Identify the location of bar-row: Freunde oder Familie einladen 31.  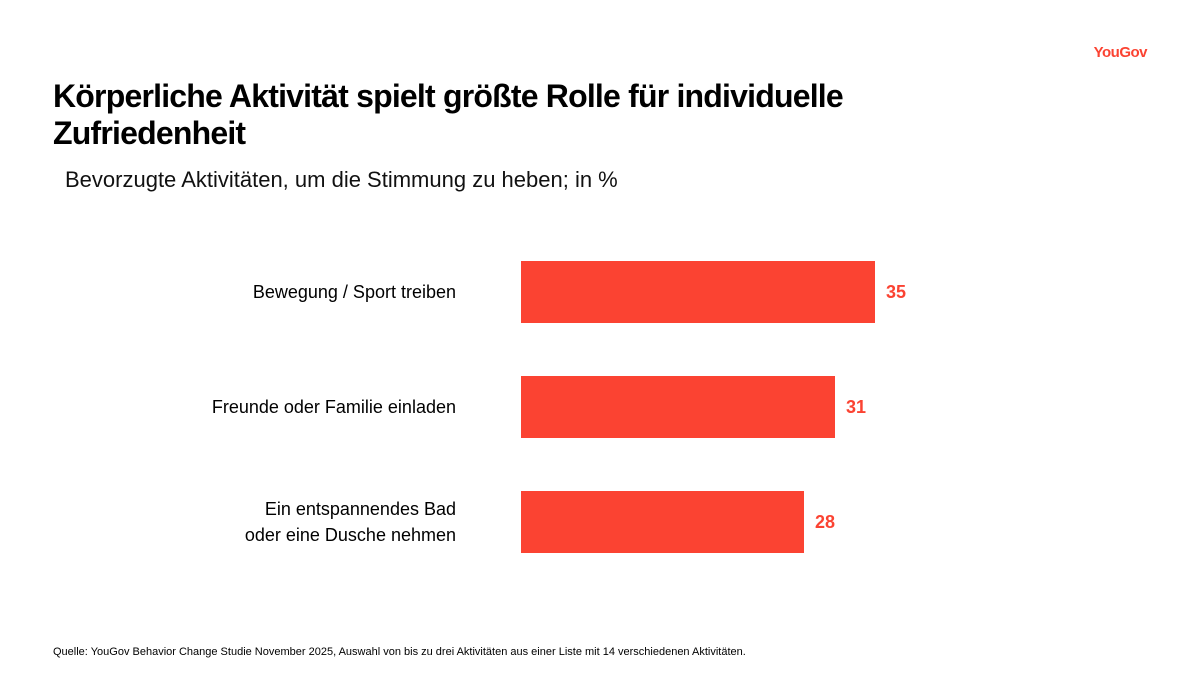
(600, 407).